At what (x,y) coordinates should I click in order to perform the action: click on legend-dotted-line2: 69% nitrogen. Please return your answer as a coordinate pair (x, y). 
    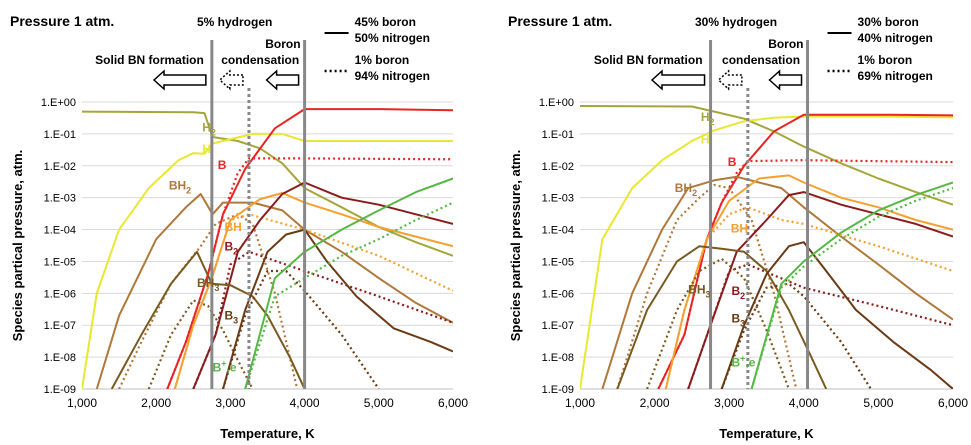
    Looking at the image, I should click on (895, 76).